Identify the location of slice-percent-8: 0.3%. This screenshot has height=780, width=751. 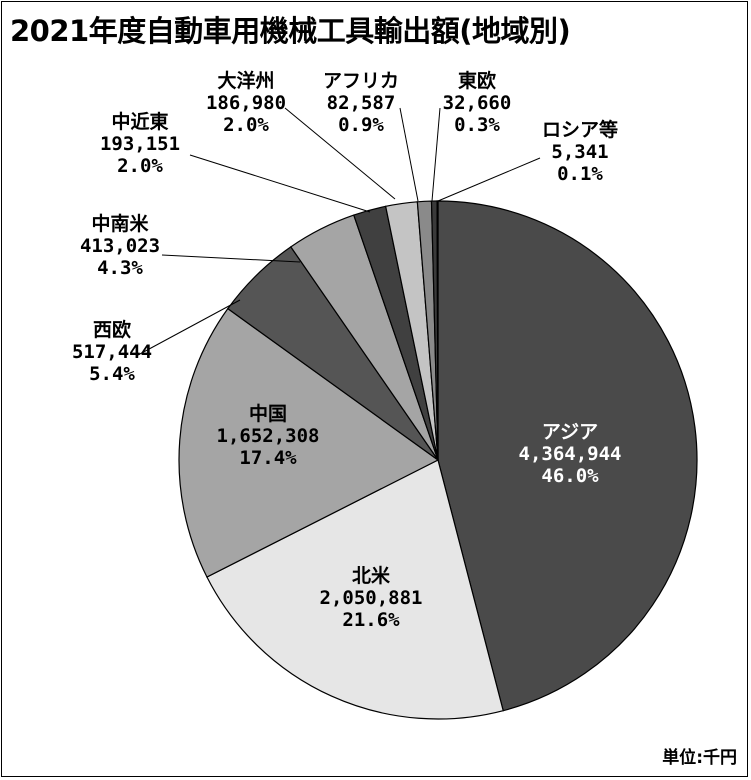
(477, 125).